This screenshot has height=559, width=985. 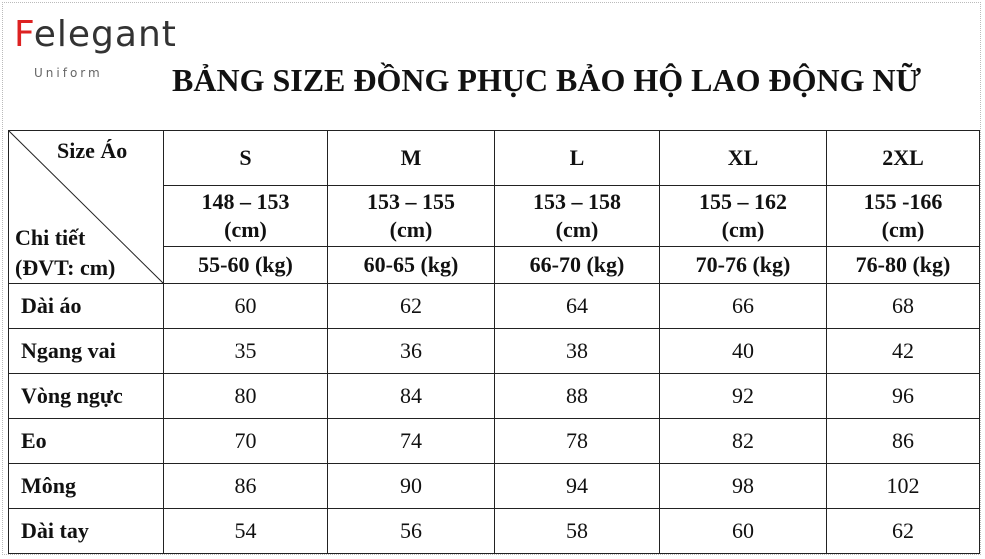 I want to click on corner-cell: Size Áo Chi tiết (ĐVT: cm), so click(x=86, y=207).